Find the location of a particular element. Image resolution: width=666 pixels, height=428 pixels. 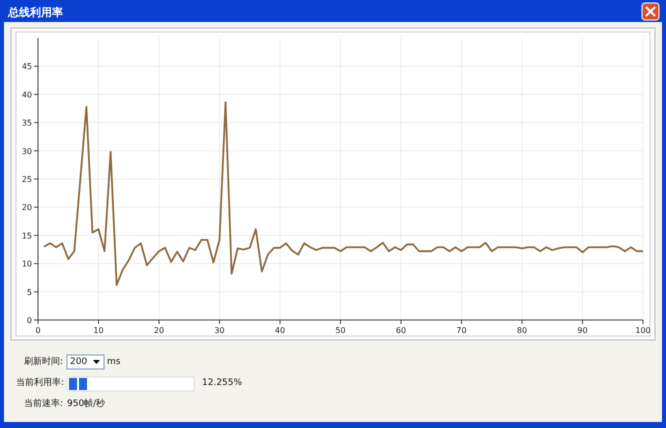

x-tick-label: 10 is located at coordinates (98, 330).